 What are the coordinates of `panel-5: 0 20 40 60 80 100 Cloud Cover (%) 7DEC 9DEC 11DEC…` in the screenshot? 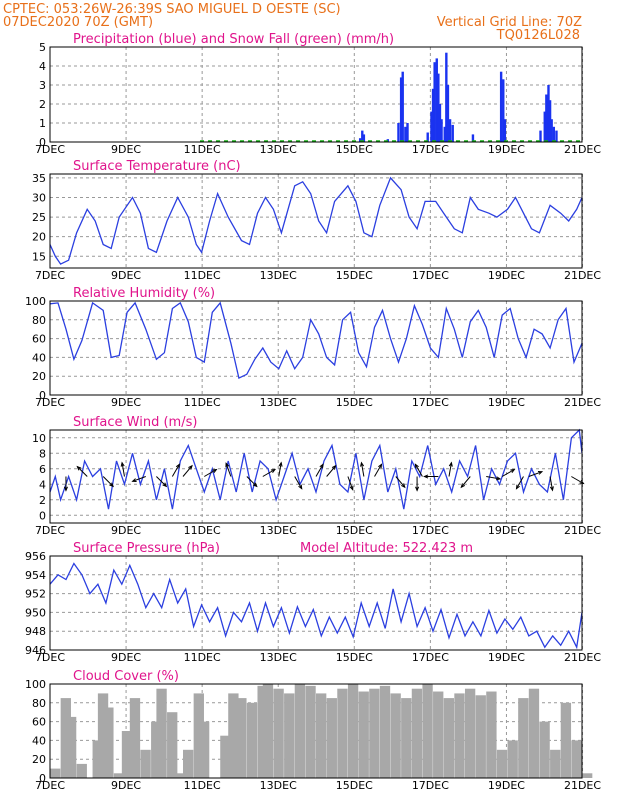 It's located at (313, 730).